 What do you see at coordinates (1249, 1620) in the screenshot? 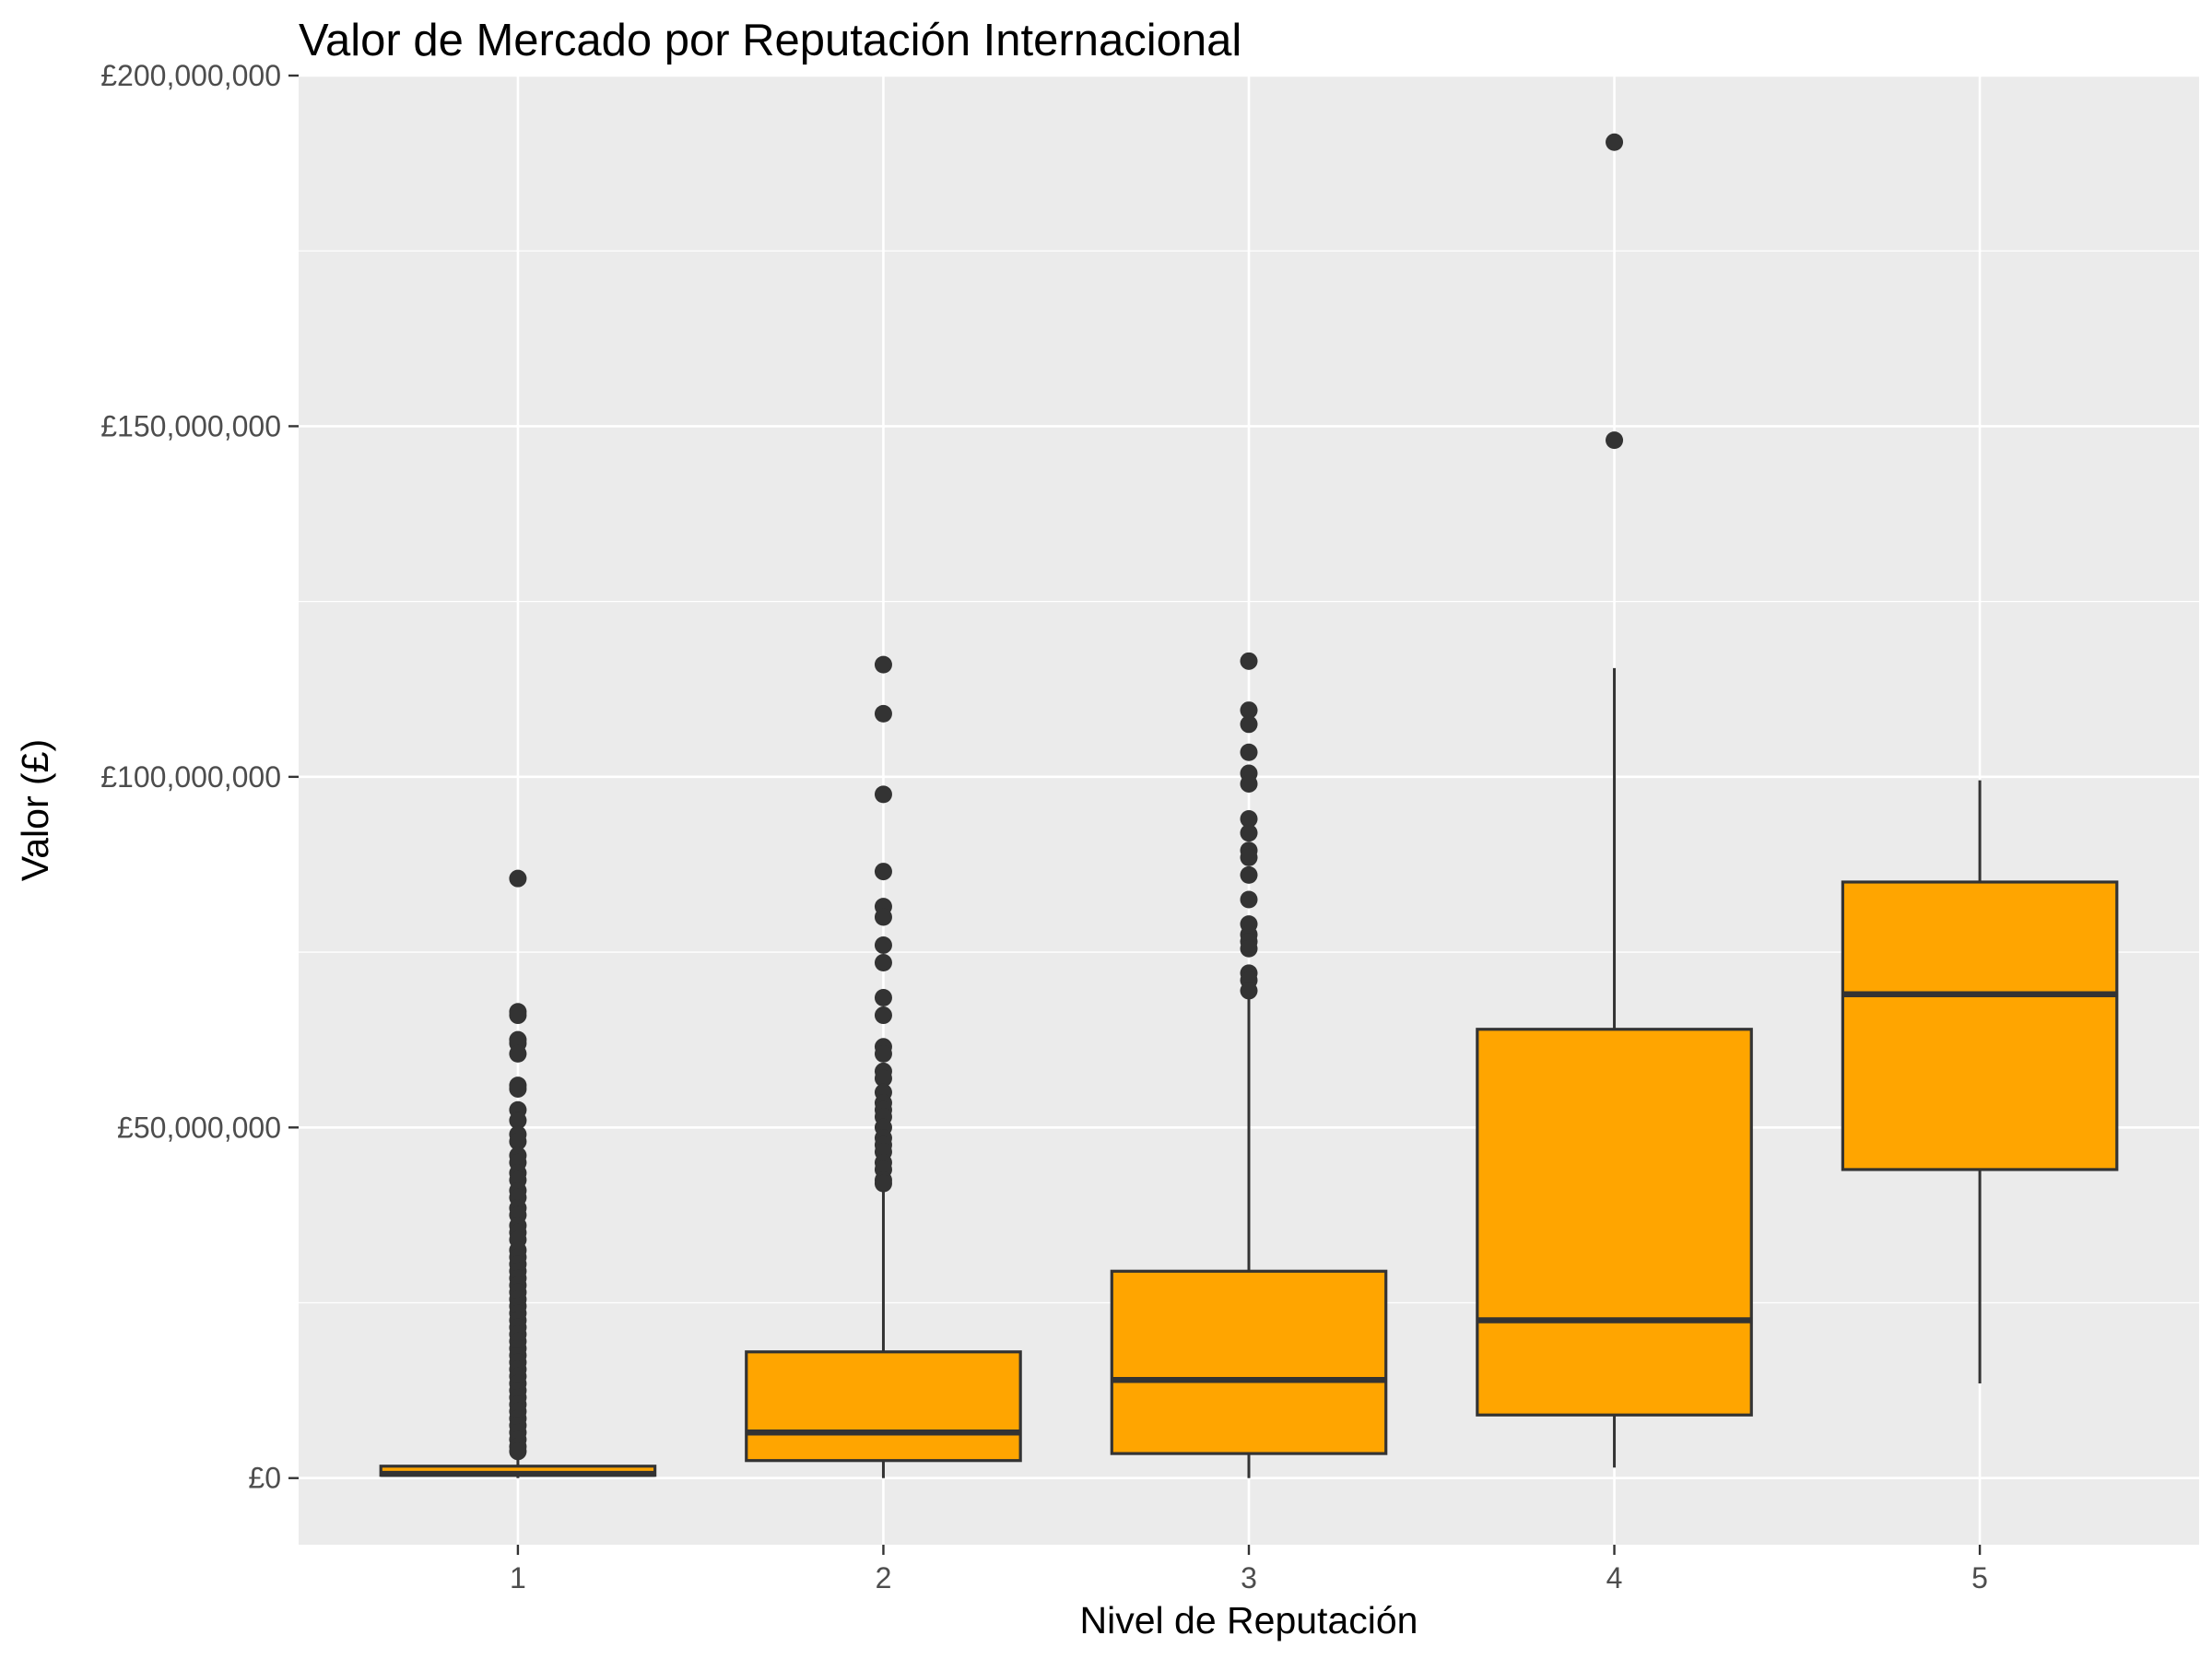
I see `x-axis-title: Nivel de Reputación` at bounding box center [1249, 1620].